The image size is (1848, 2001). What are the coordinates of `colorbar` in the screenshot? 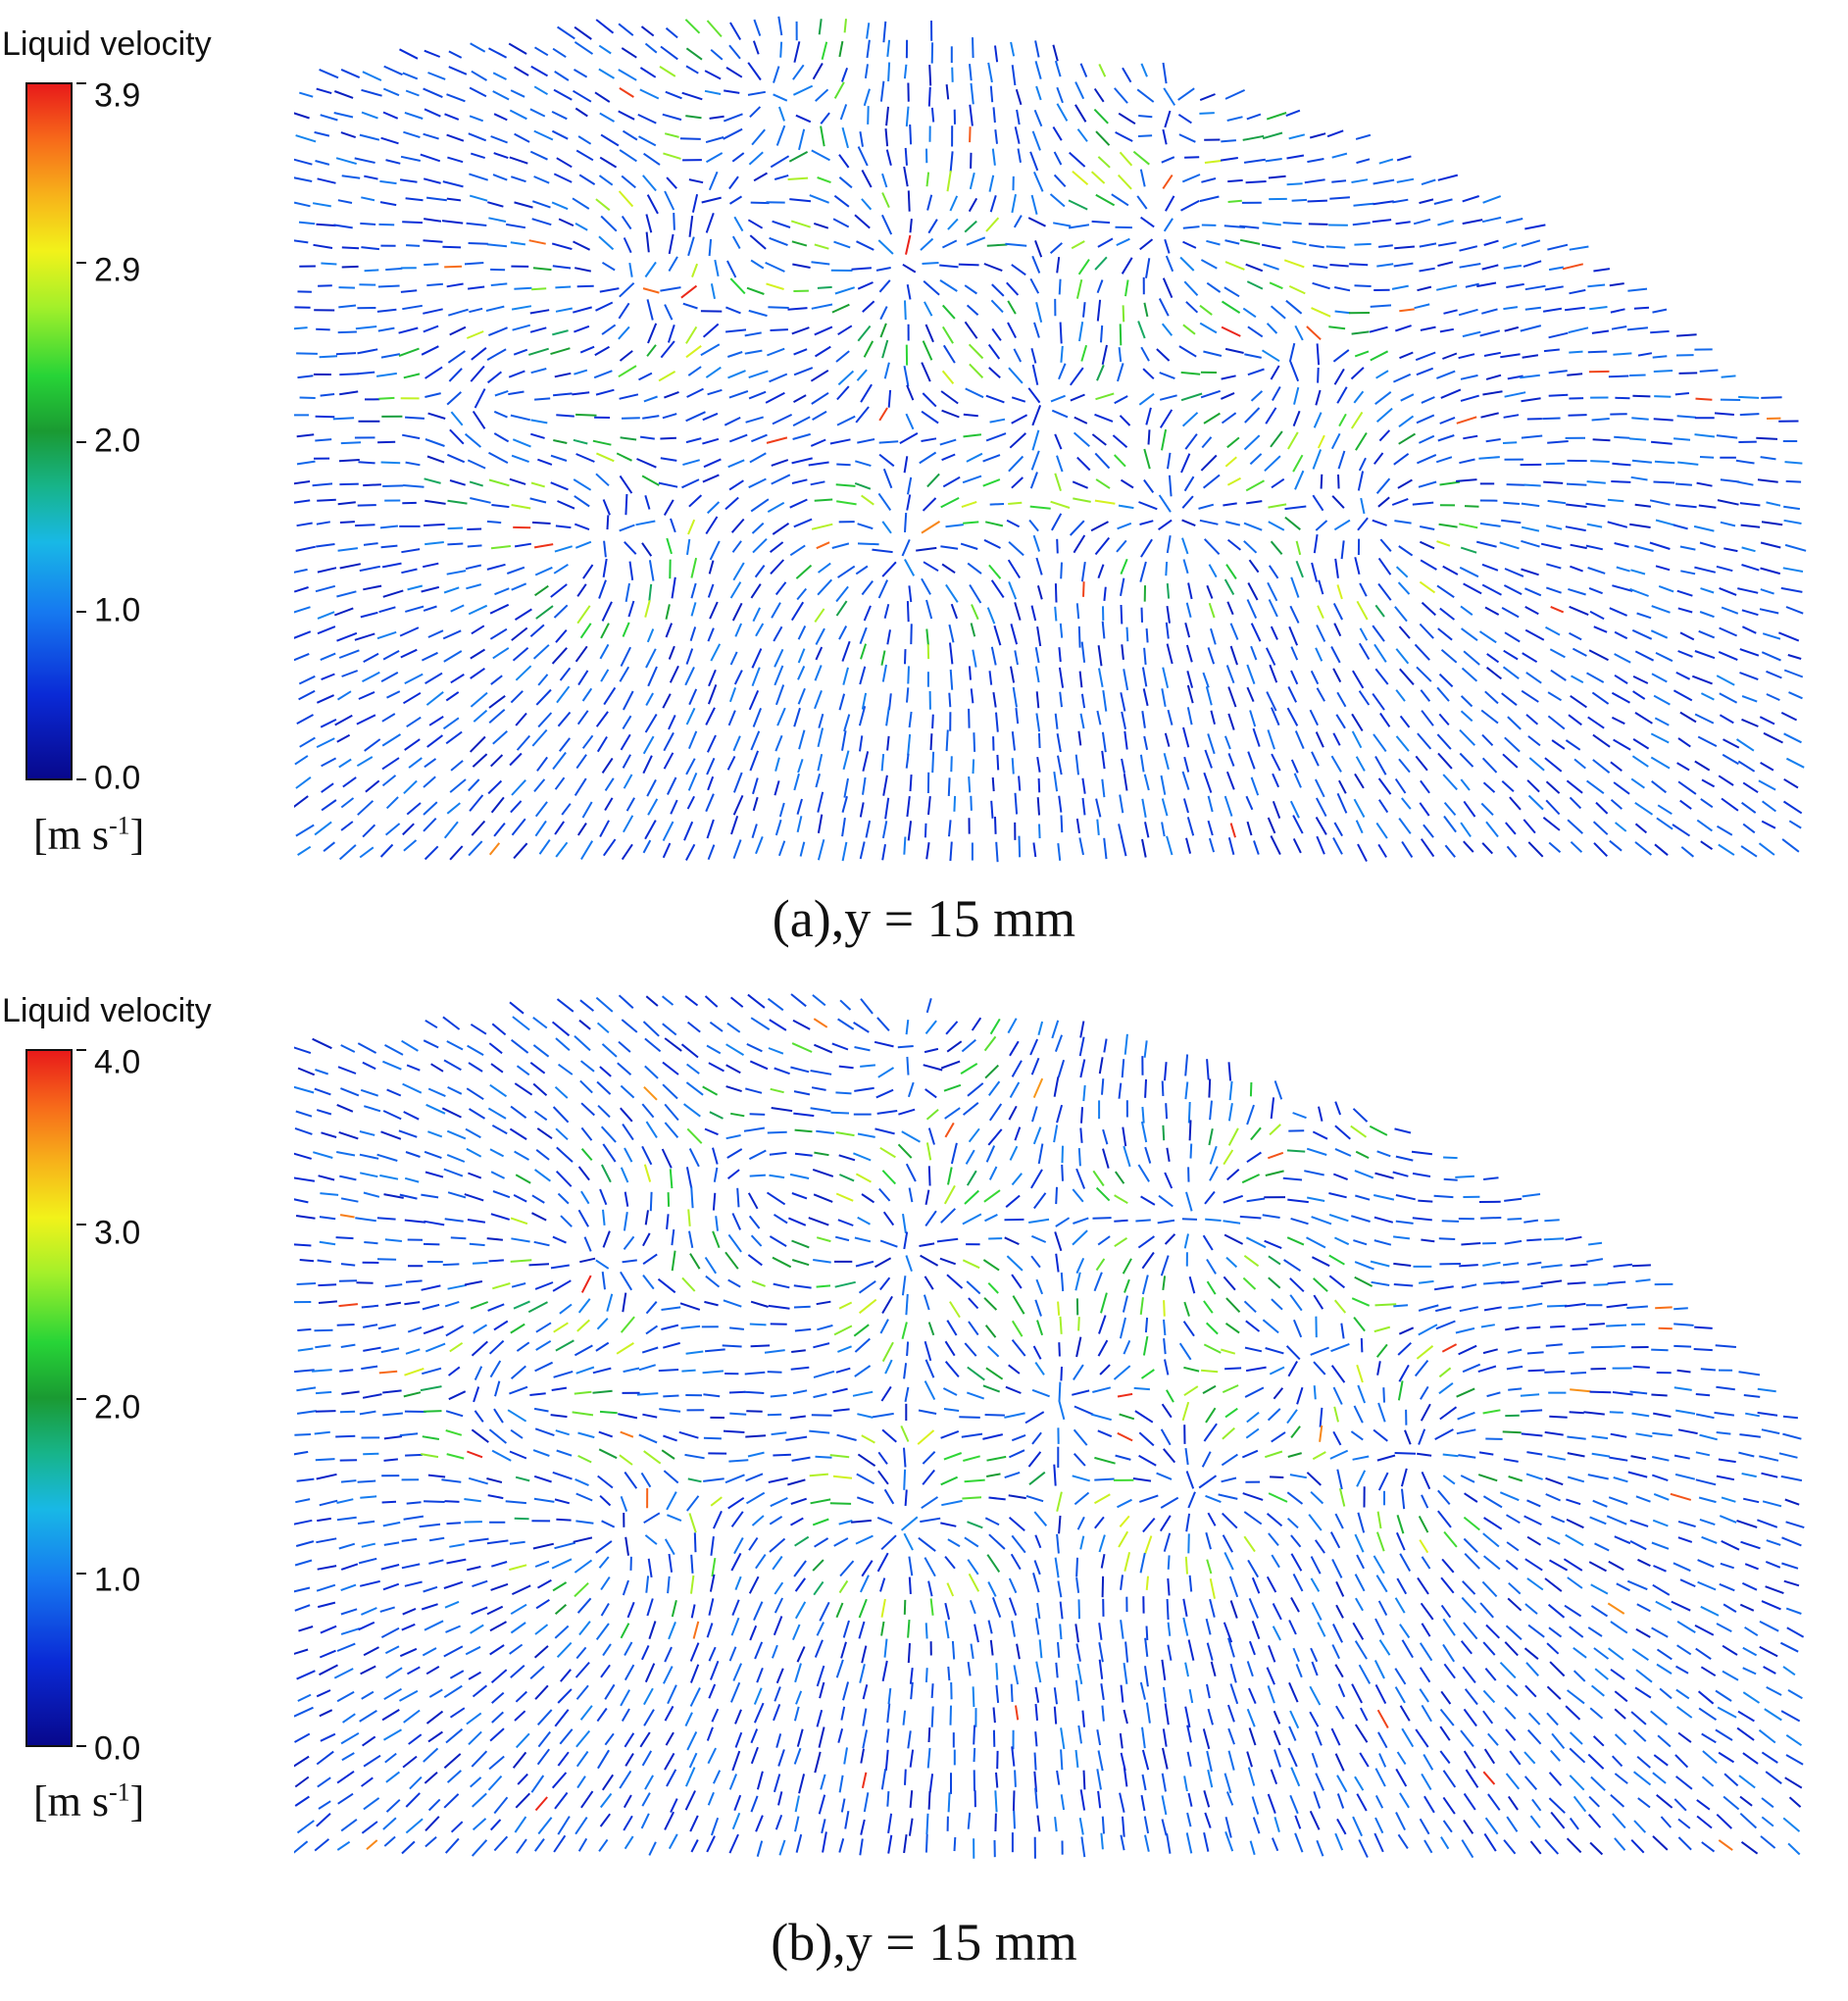 It's located at (49, 1398).